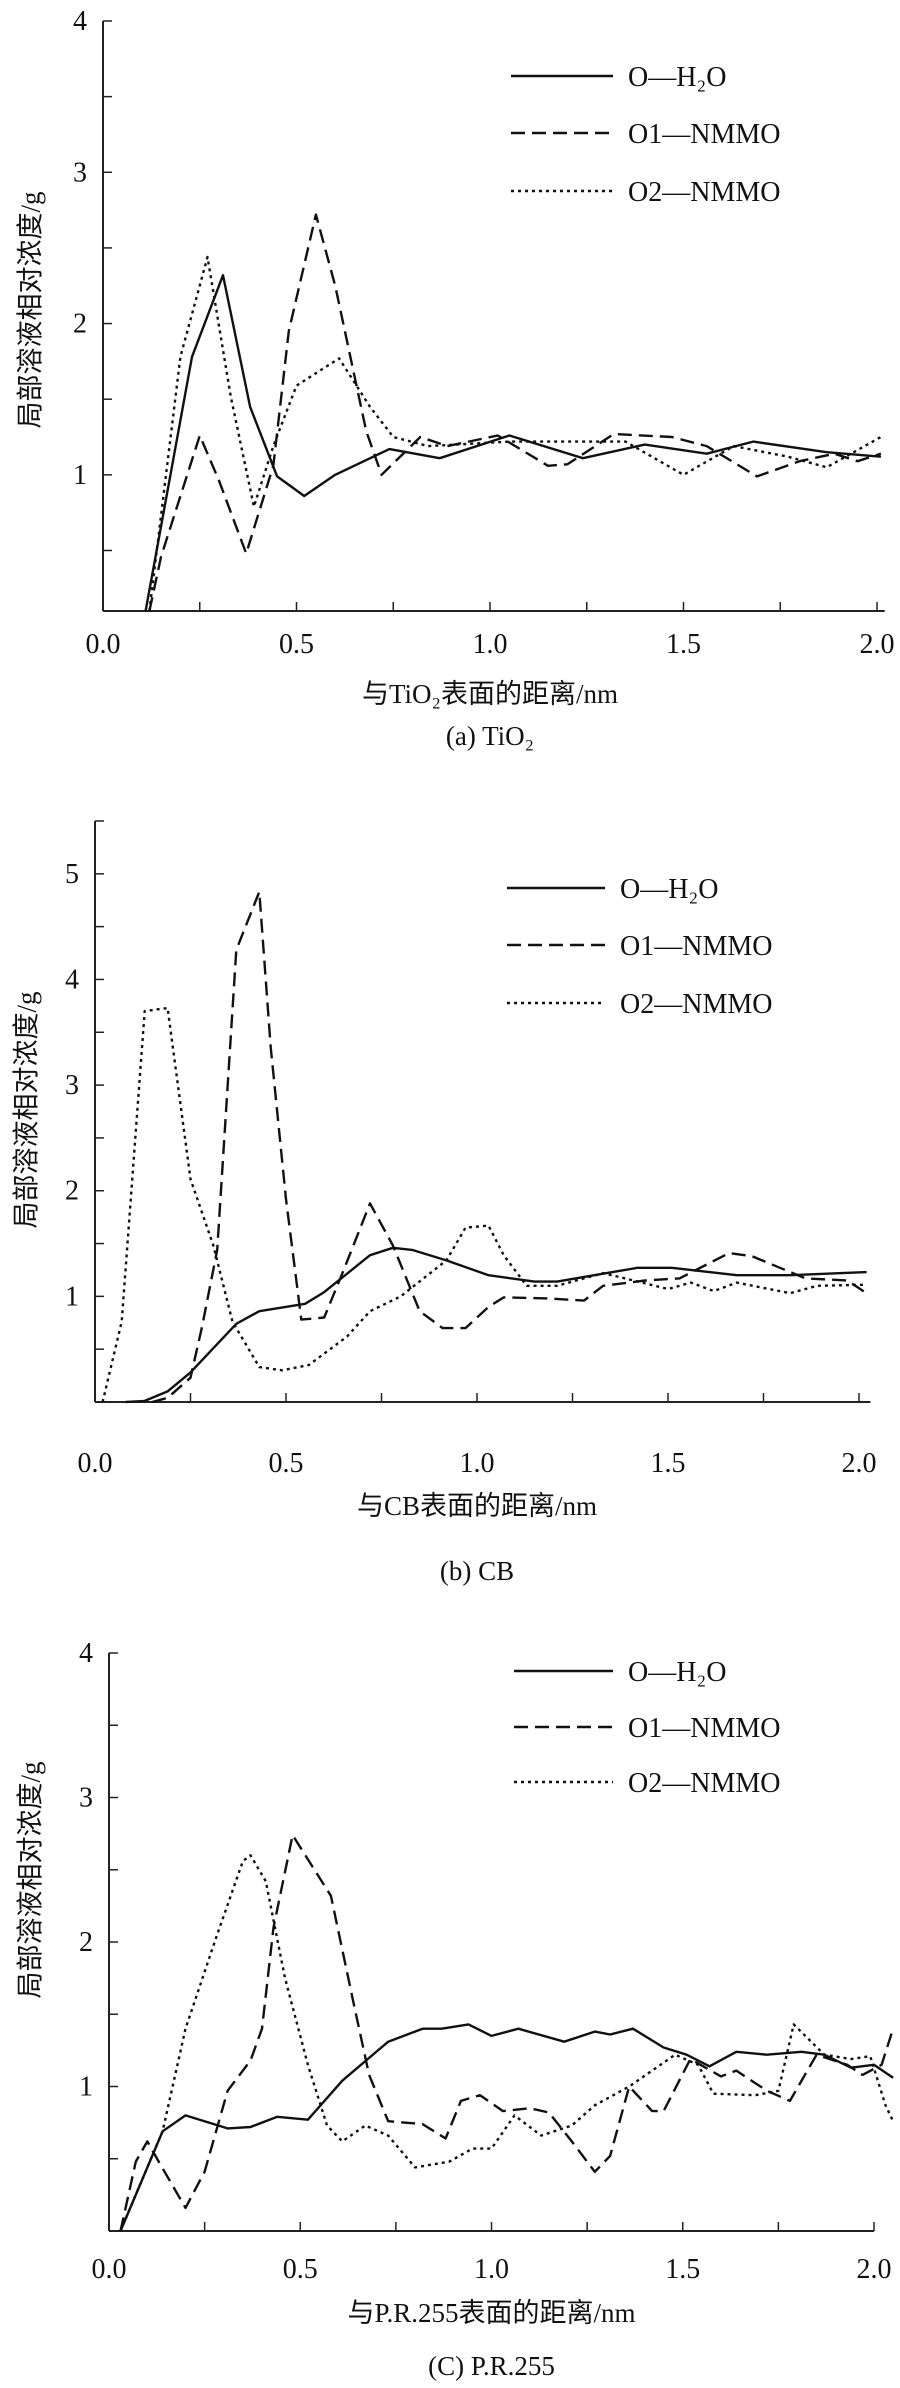 Image resolution: width=900 pixels, height=2388 pixels. I want to click on chart-caption: (b) CB, so click(477, 1571).